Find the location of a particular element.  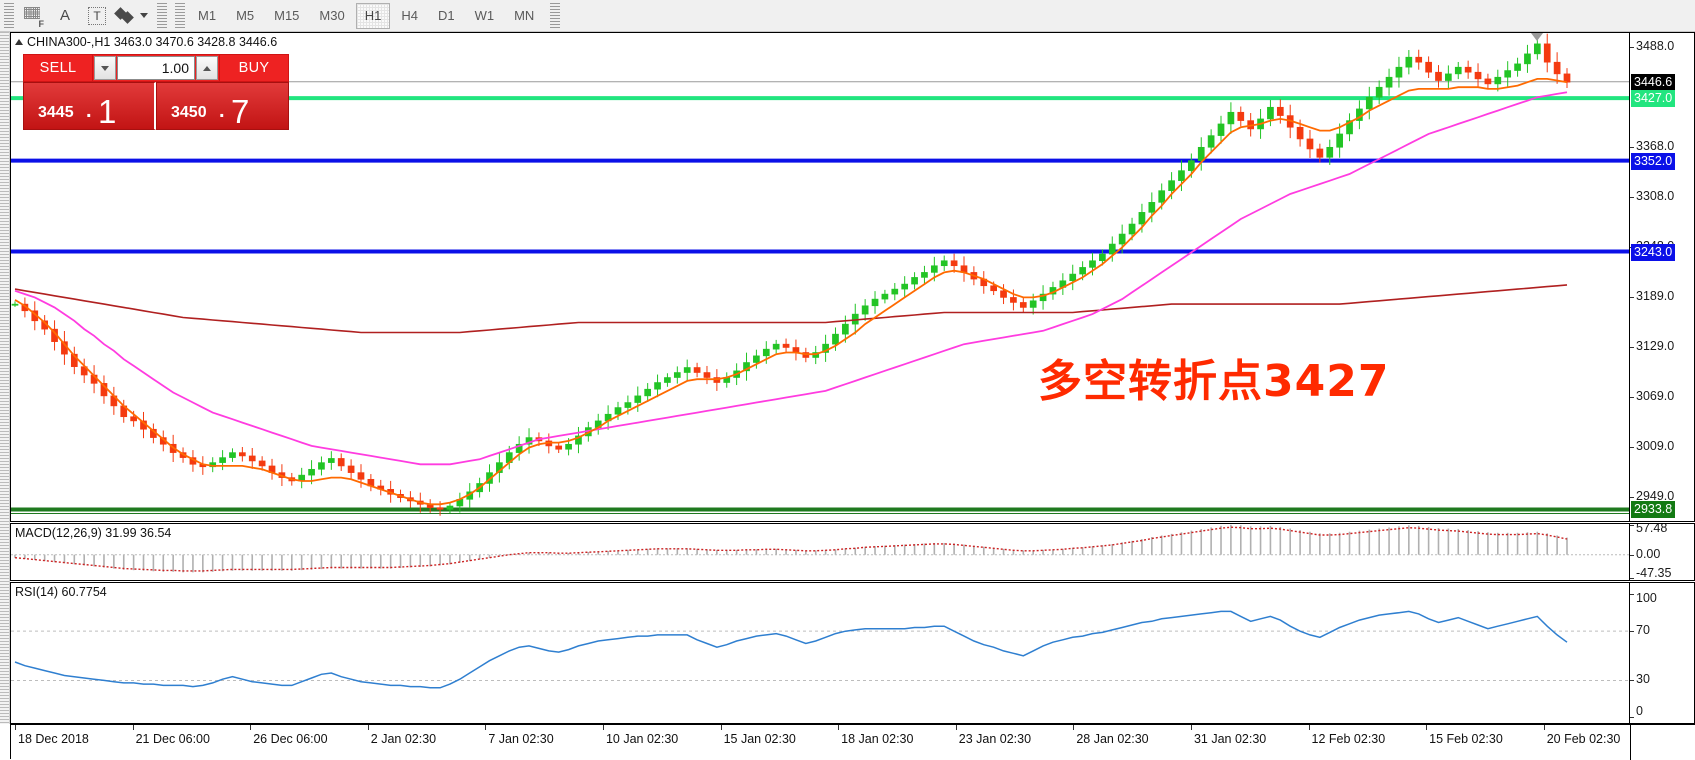

time-axis-label: 26 Dec 06:00 is located at coordinates (290, 739).